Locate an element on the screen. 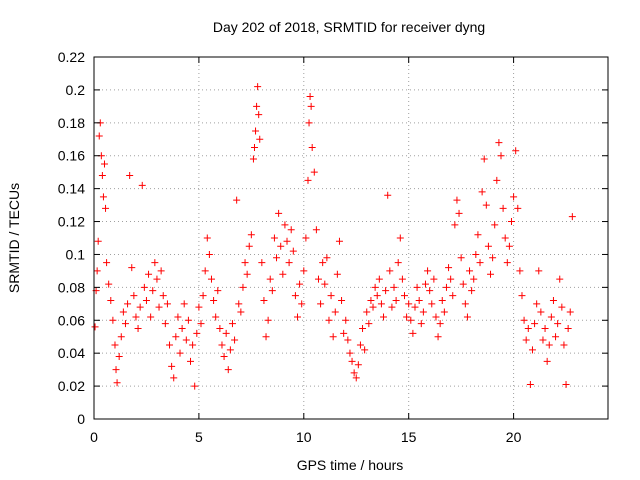 The width and height of the screenshot is (640, 480). y-tick-label: 0.06 is located at coordinates (71, 320).